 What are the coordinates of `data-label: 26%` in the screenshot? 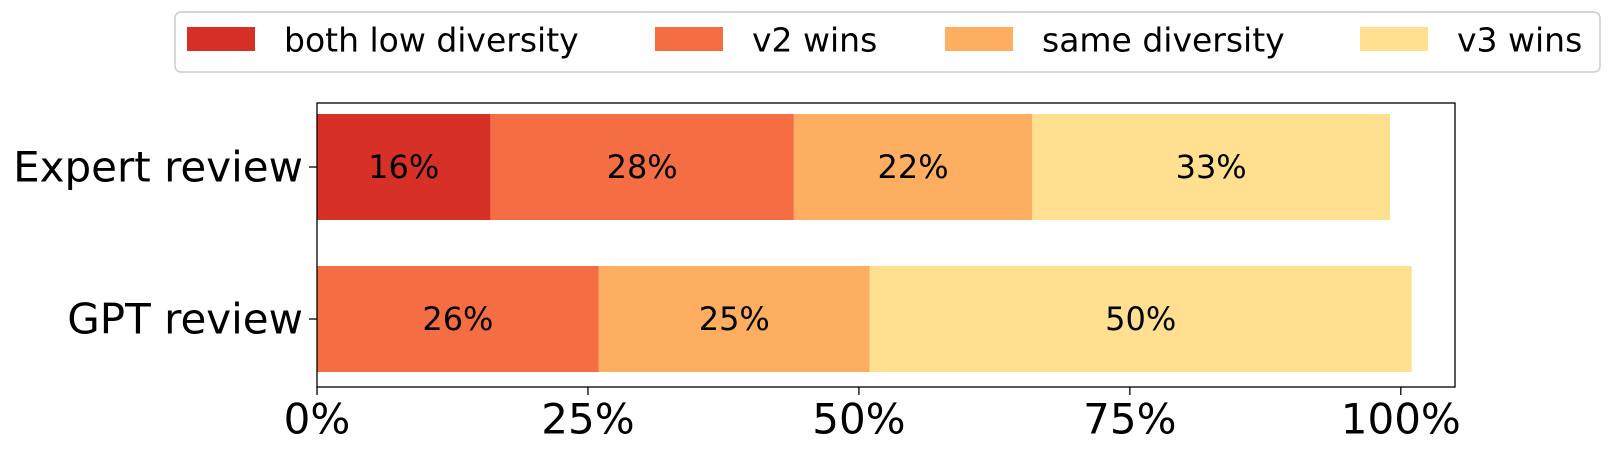 It's located at (457, 319).